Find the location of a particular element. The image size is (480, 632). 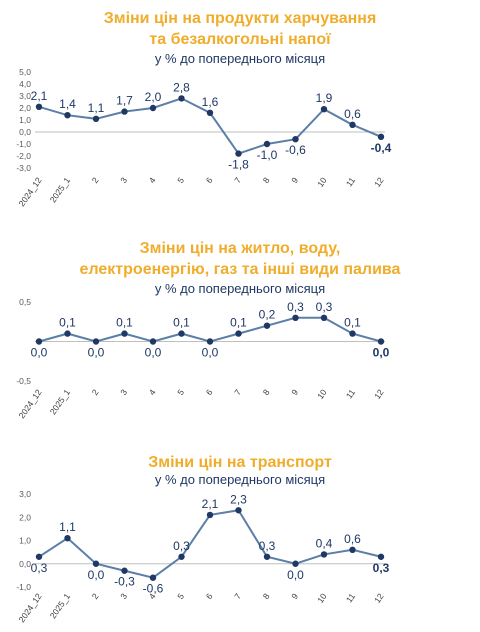

x-tick-label: 8 is located at coordinates (266, 180).